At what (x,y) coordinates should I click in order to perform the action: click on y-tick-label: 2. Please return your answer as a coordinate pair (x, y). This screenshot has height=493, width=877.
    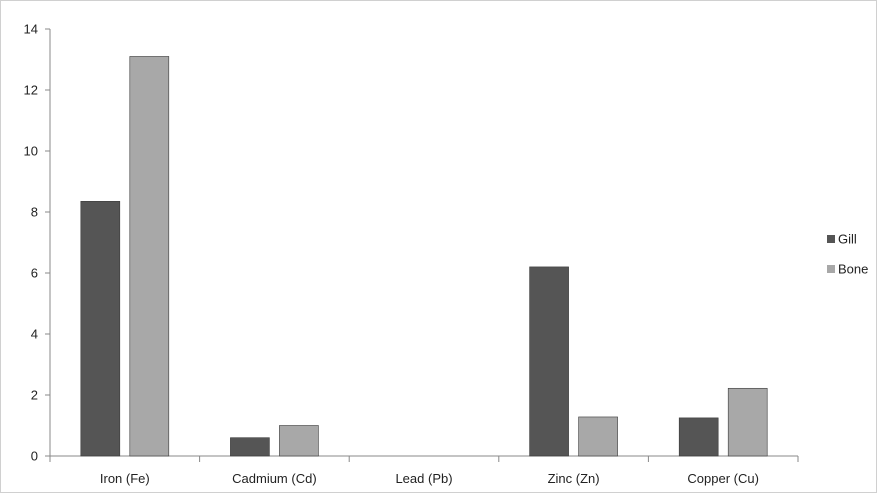
    Looking at the image, I should click on (34, 395).